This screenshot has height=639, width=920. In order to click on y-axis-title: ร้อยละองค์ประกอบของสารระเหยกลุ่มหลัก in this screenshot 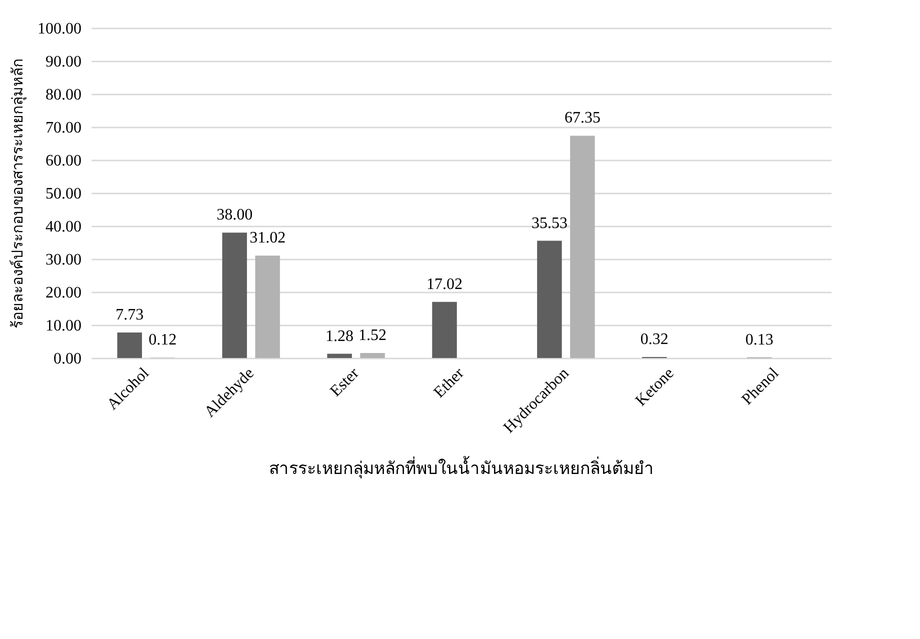, I will do `click(19, 193)`.